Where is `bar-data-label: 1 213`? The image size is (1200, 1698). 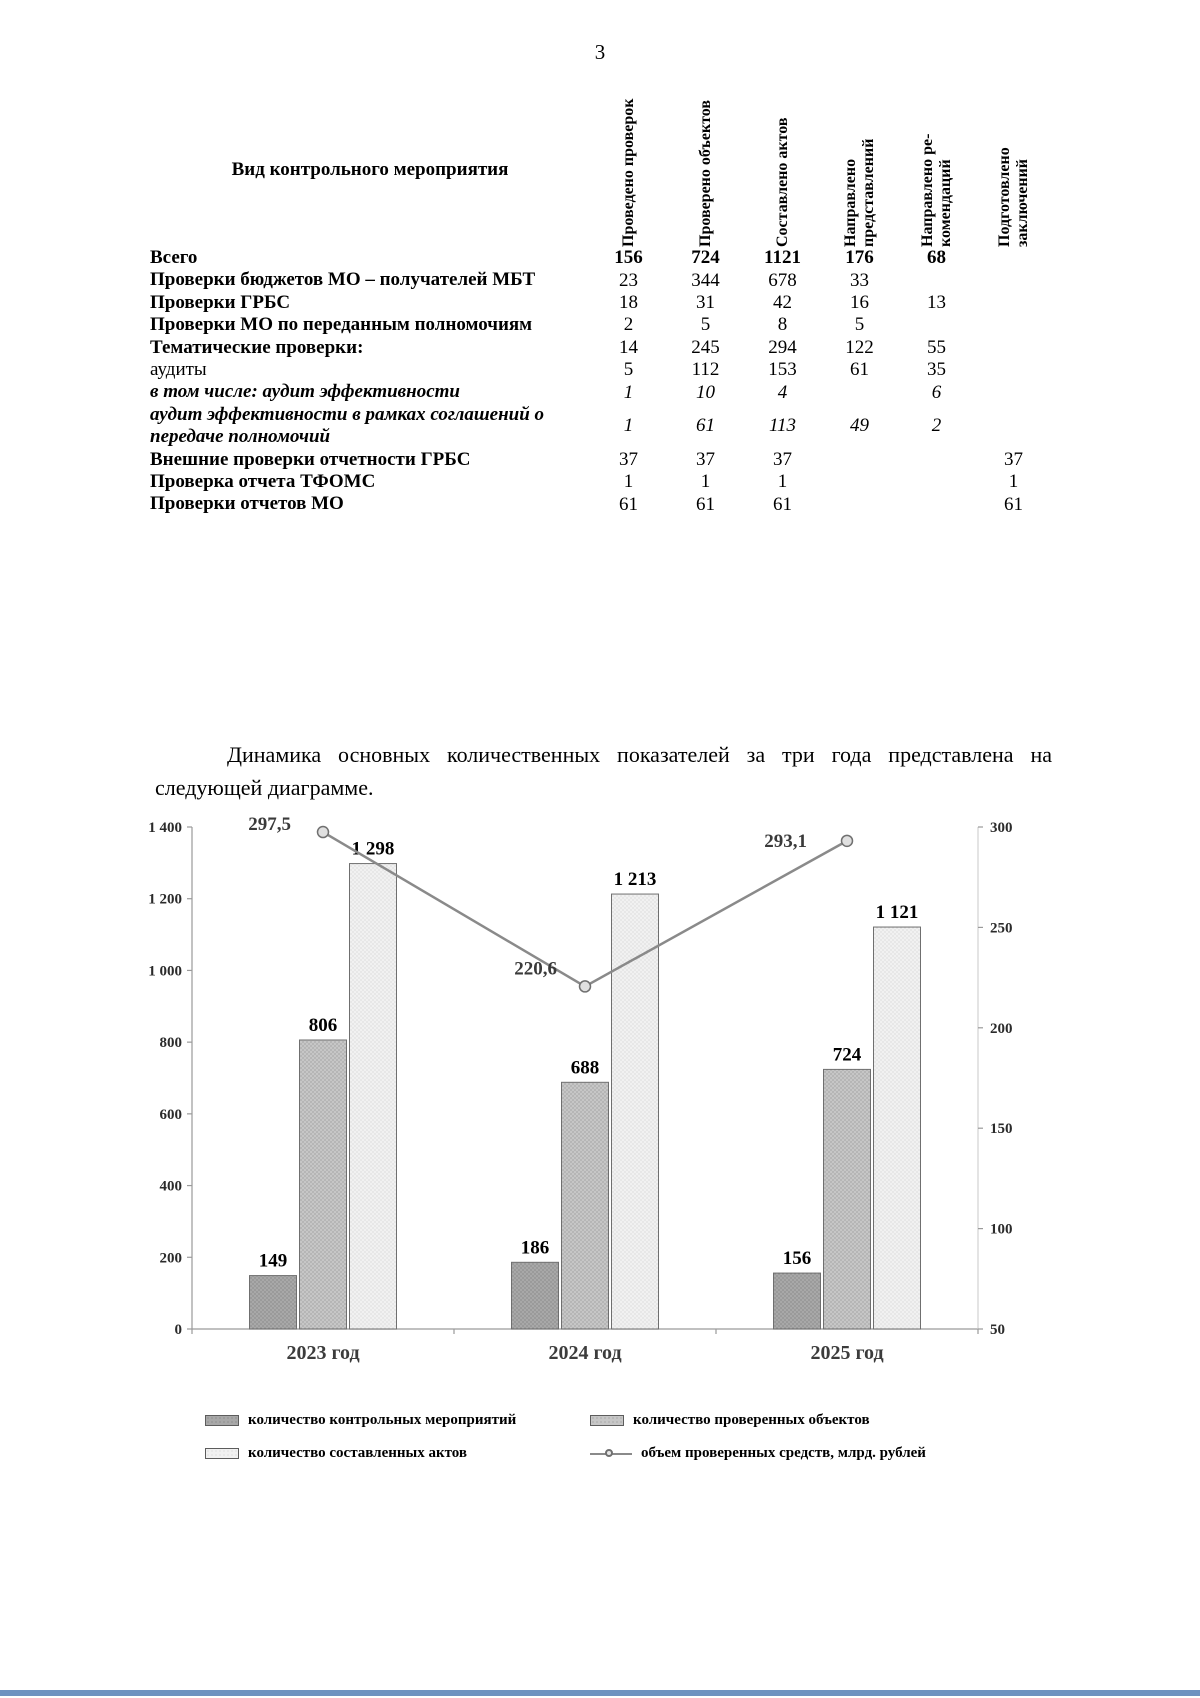
bar-data-label: 1 213 is located at coordinates (635, 879).